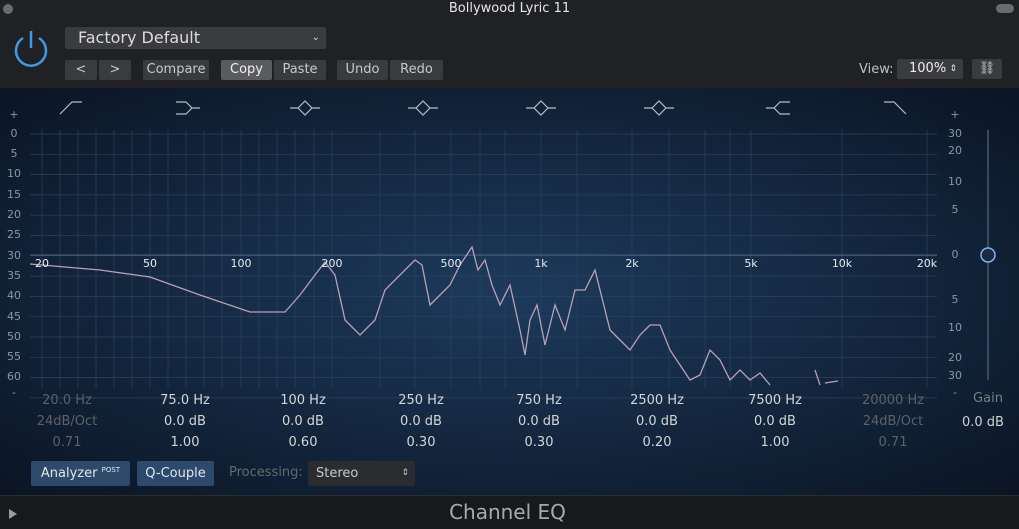  I want to click on paste-button: Paste, so click(300, 70).